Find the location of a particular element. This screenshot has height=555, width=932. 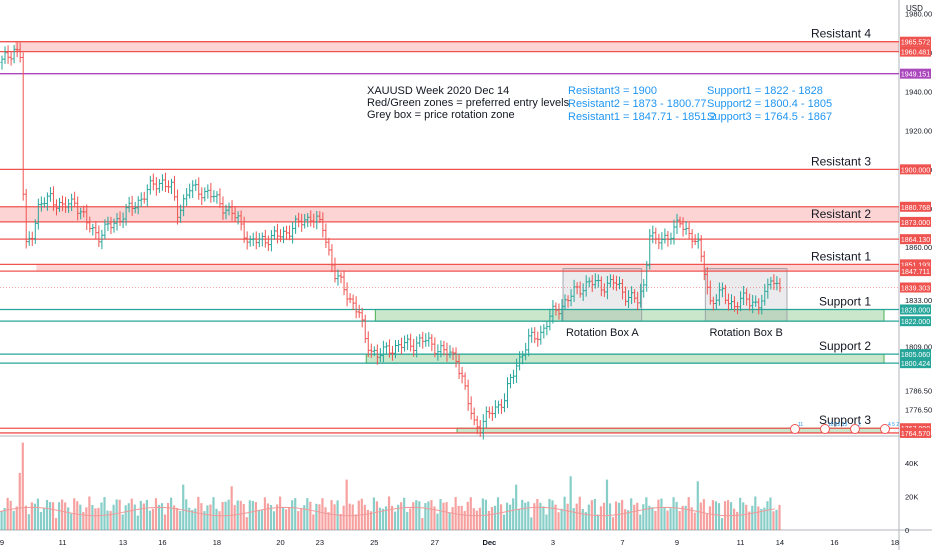

level-name-label: Support 2 is located at coordinates (845, 346).